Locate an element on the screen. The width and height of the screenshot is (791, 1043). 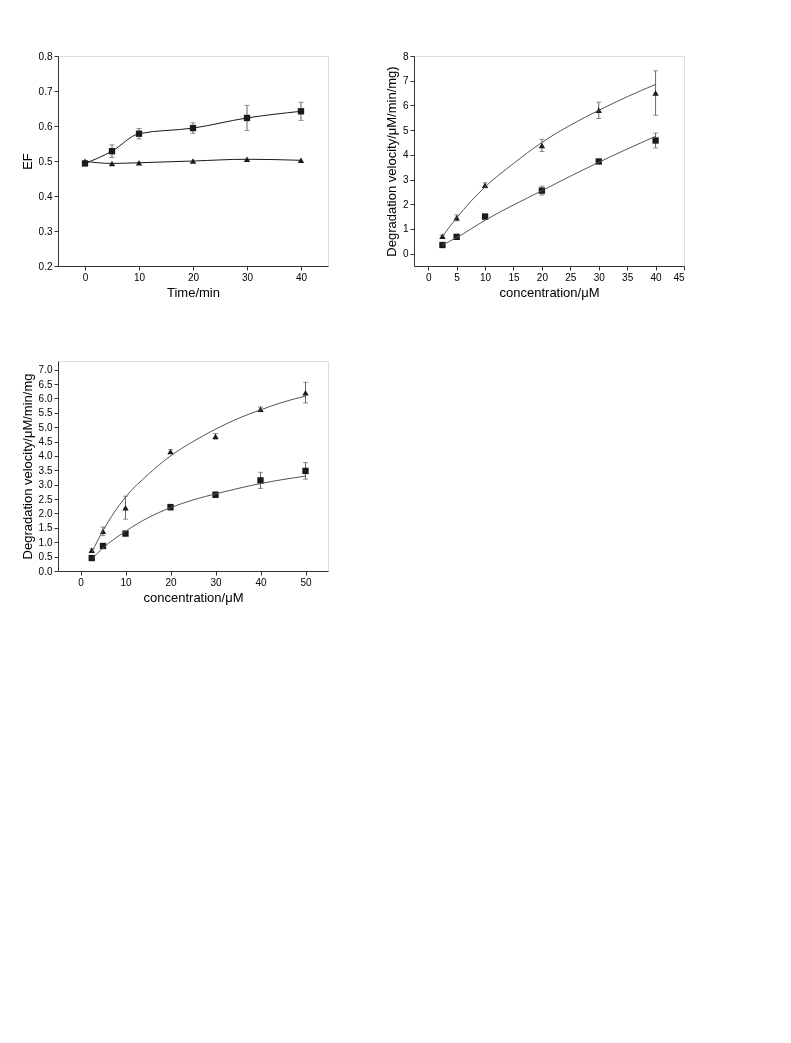
y-tick-label: 5 is located at coordinates (405, 130).